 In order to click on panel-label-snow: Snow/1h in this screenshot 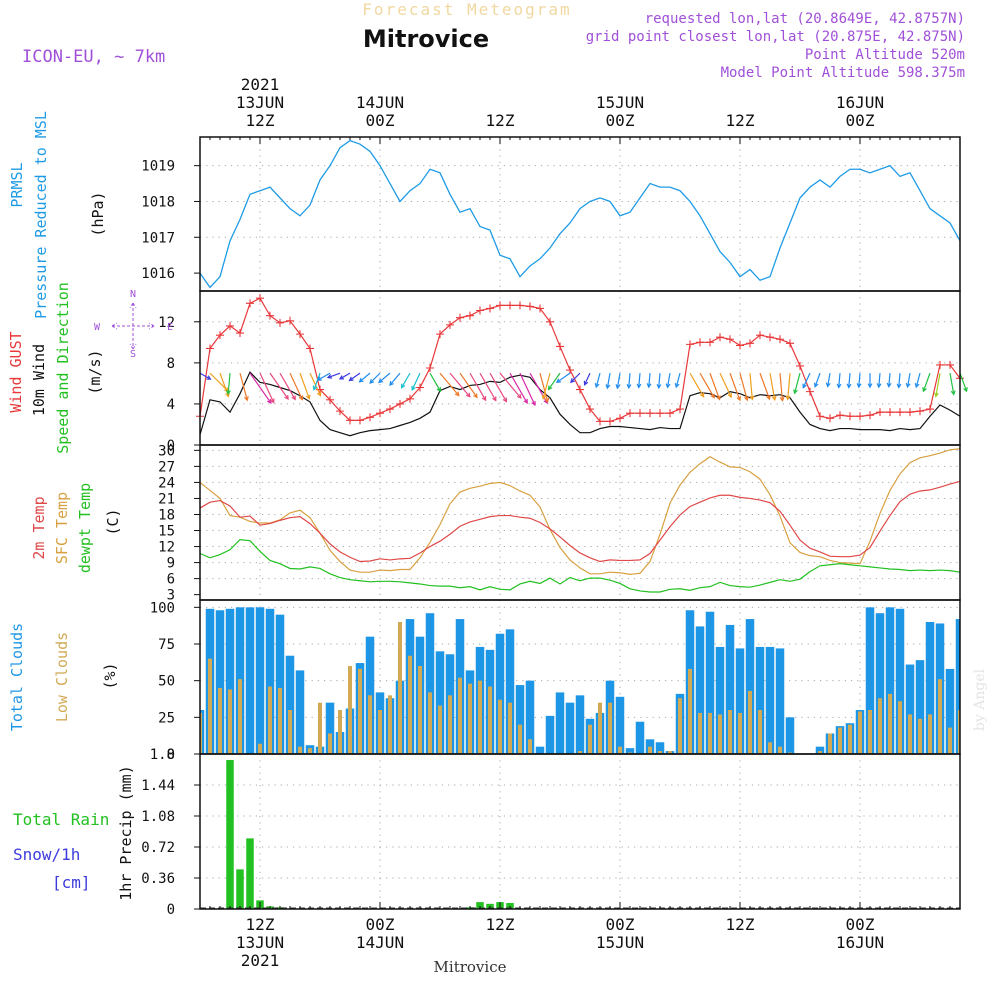, I will do `click(46, 854)`.